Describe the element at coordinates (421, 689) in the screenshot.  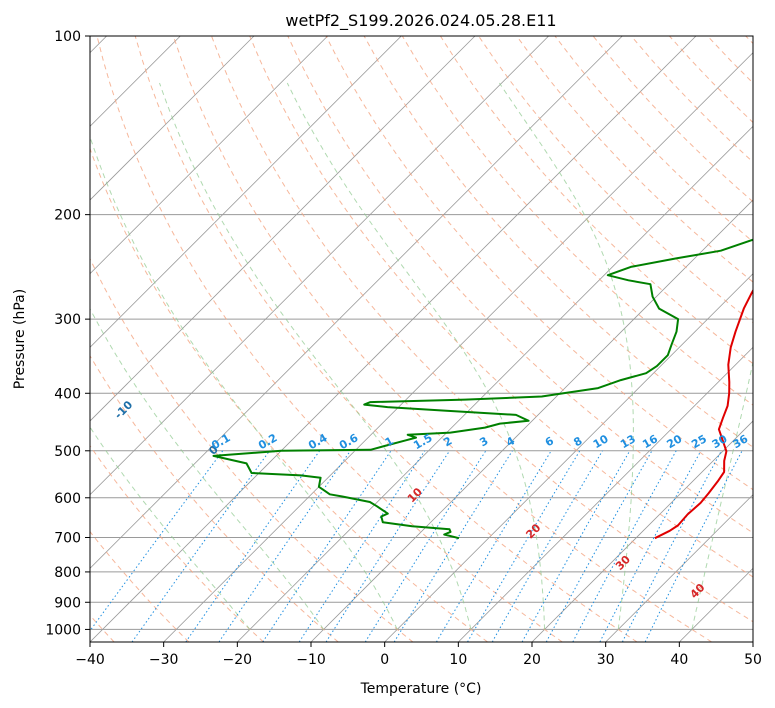
I see `x-axis-title: Temperature (°C)` at that location.